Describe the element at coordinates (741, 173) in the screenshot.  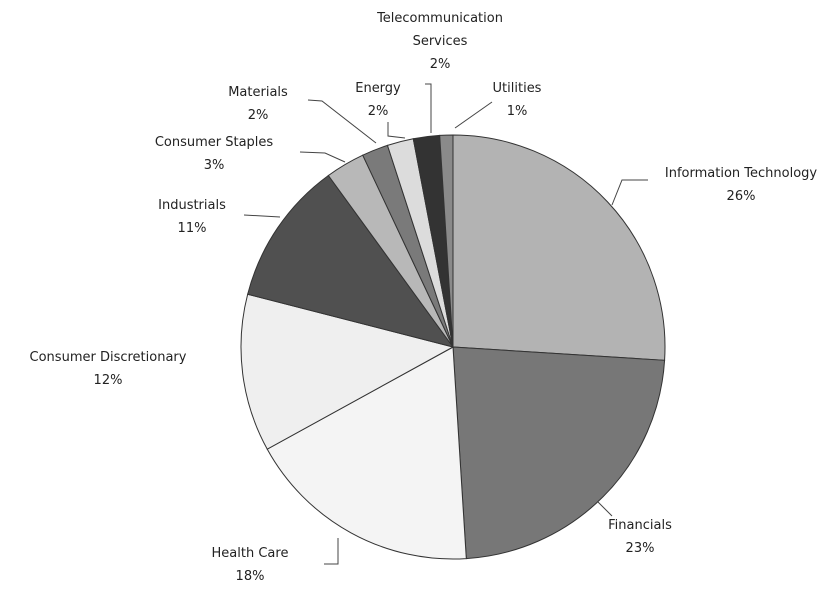
I see `category-label: Information Technology` at that location.